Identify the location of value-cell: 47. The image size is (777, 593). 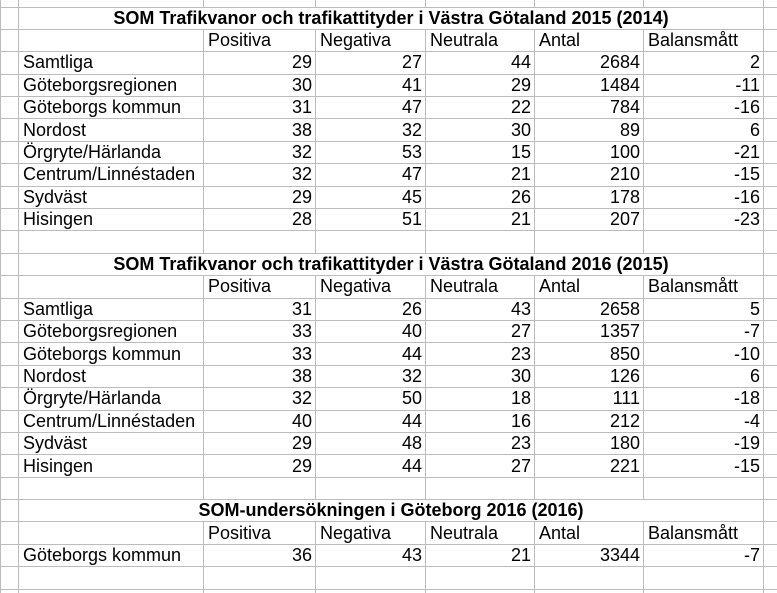
(370, 108).